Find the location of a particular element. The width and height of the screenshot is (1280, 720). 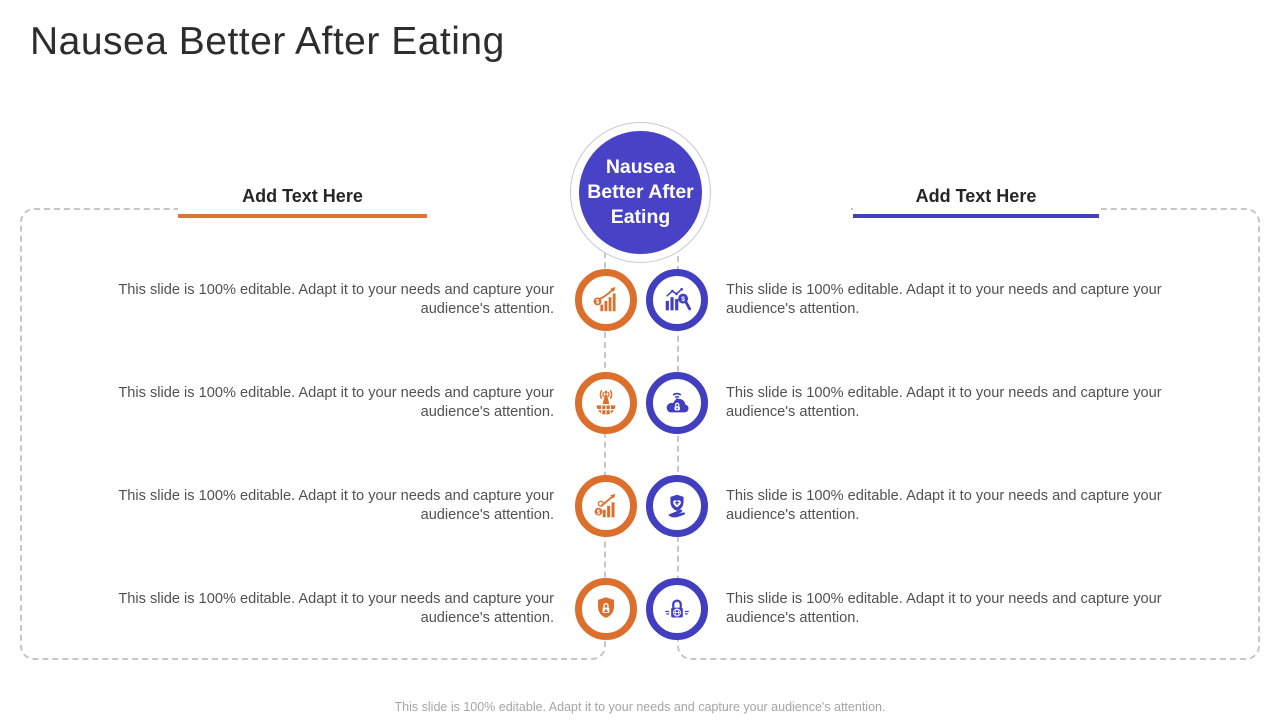

market-analysis-magnifier-glyph: $ is located at coordinates (678, 299).